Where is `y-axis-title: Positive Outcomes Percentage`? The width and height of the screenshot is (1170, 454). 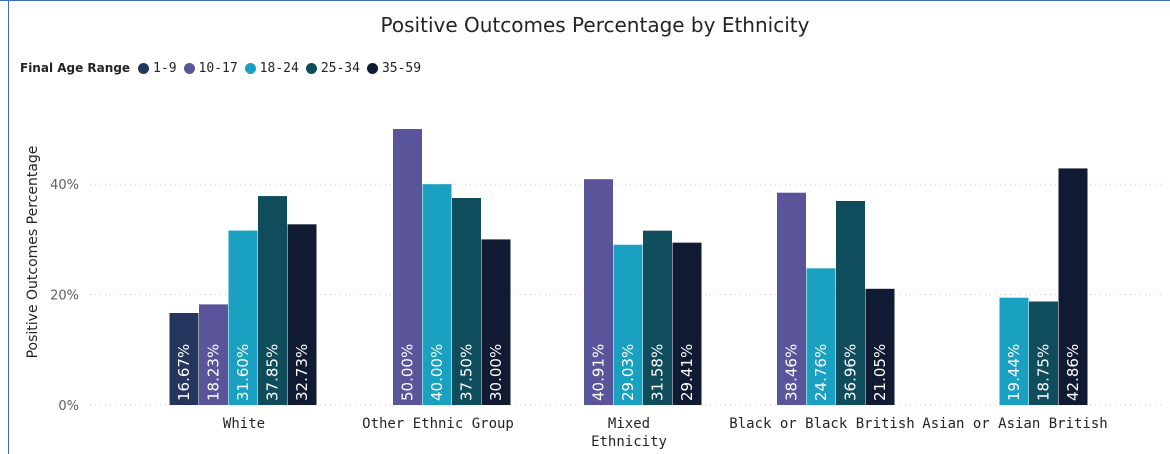 y-axis-title: Positive Outcomes Percentage is located at coordinates (33, 252).